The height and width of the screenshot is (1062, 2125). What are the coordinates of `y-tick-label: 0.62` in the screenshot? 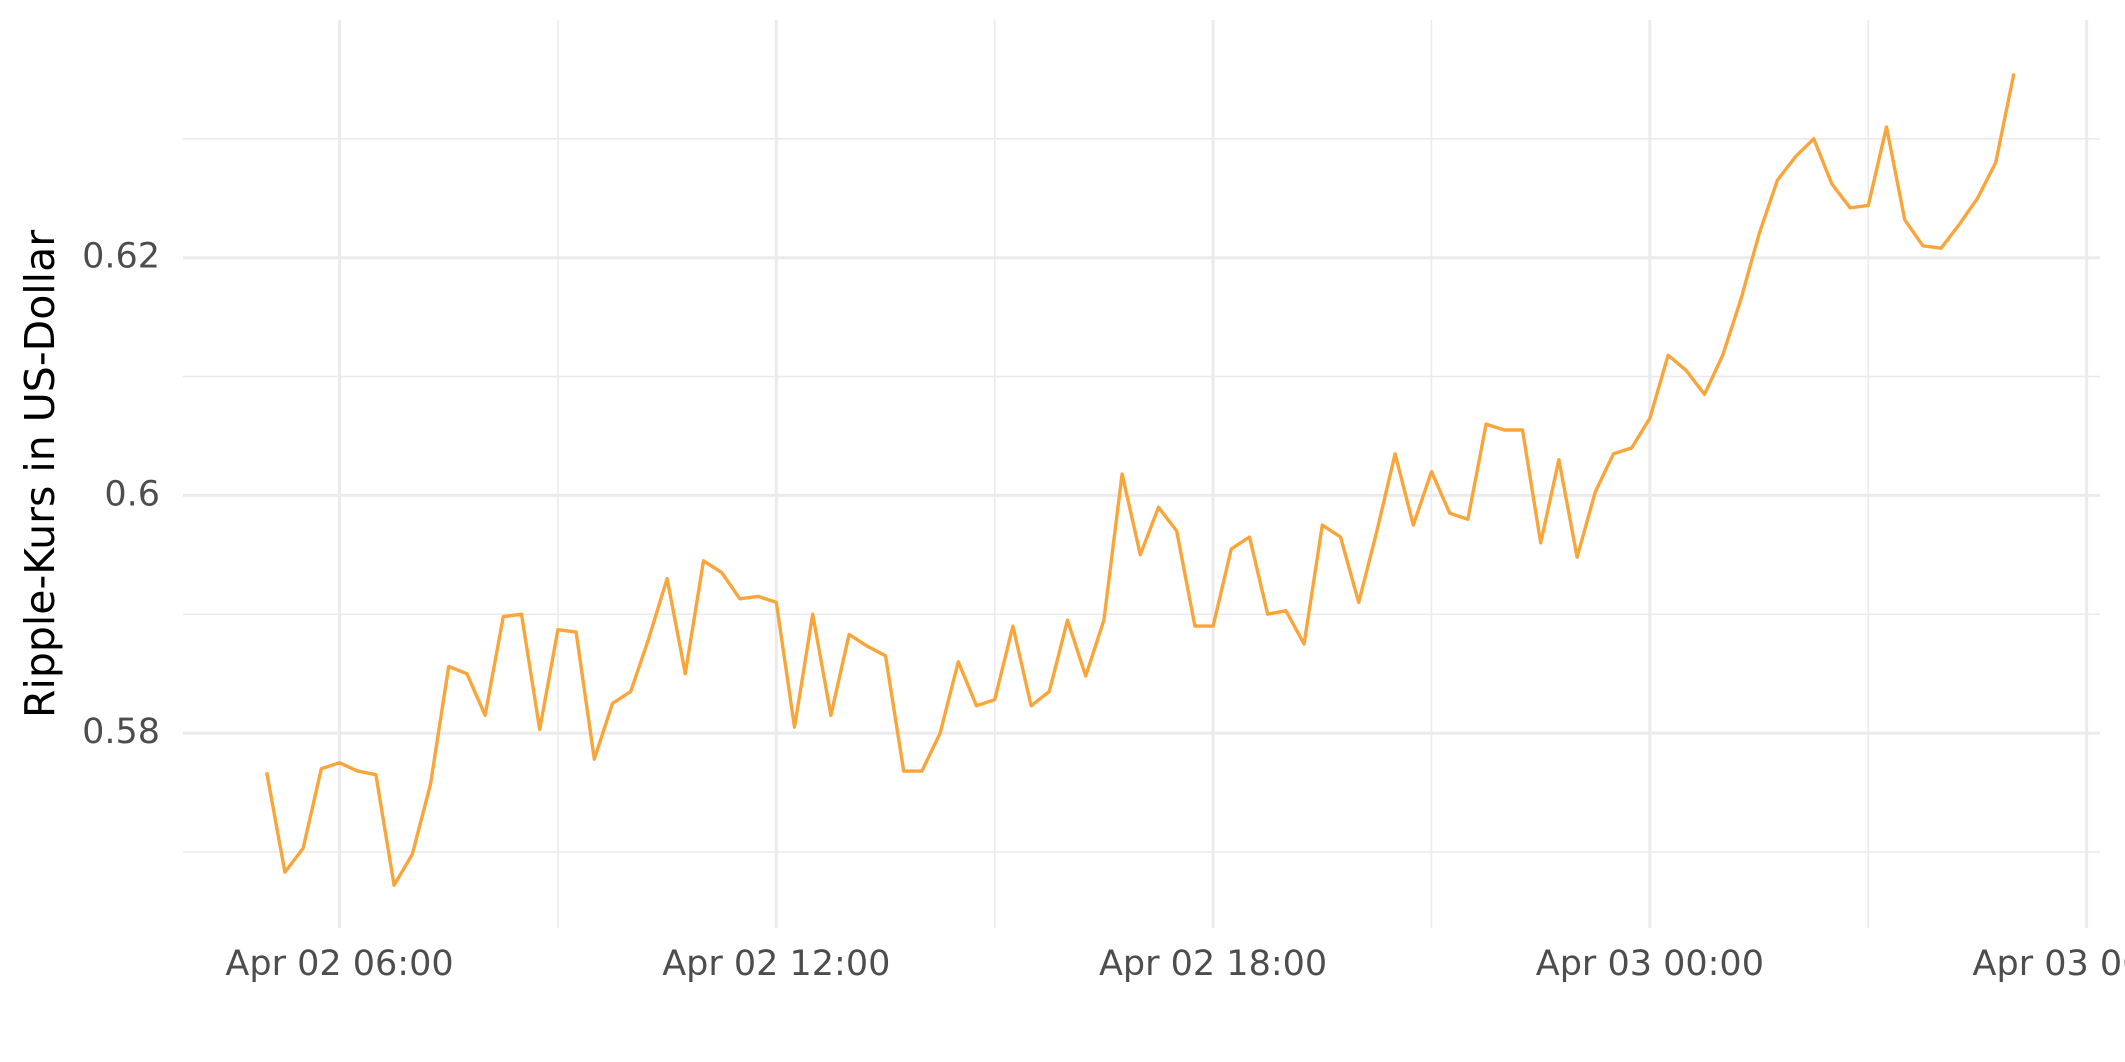 It's located at (121, 257).